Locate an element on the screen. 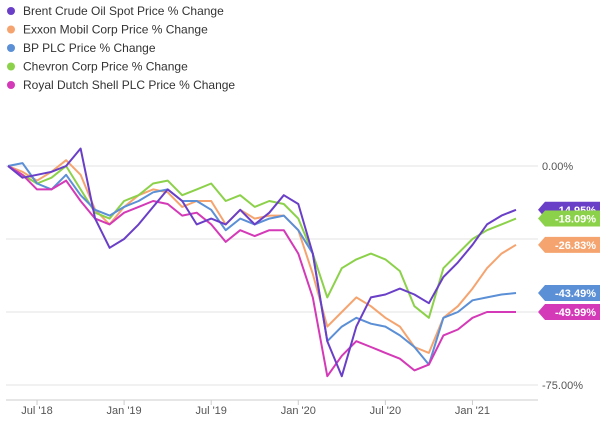 Image resolution: width=608 pixels, height=424 pixels. end-label: -43.49% is located at coordinates (575, 294).